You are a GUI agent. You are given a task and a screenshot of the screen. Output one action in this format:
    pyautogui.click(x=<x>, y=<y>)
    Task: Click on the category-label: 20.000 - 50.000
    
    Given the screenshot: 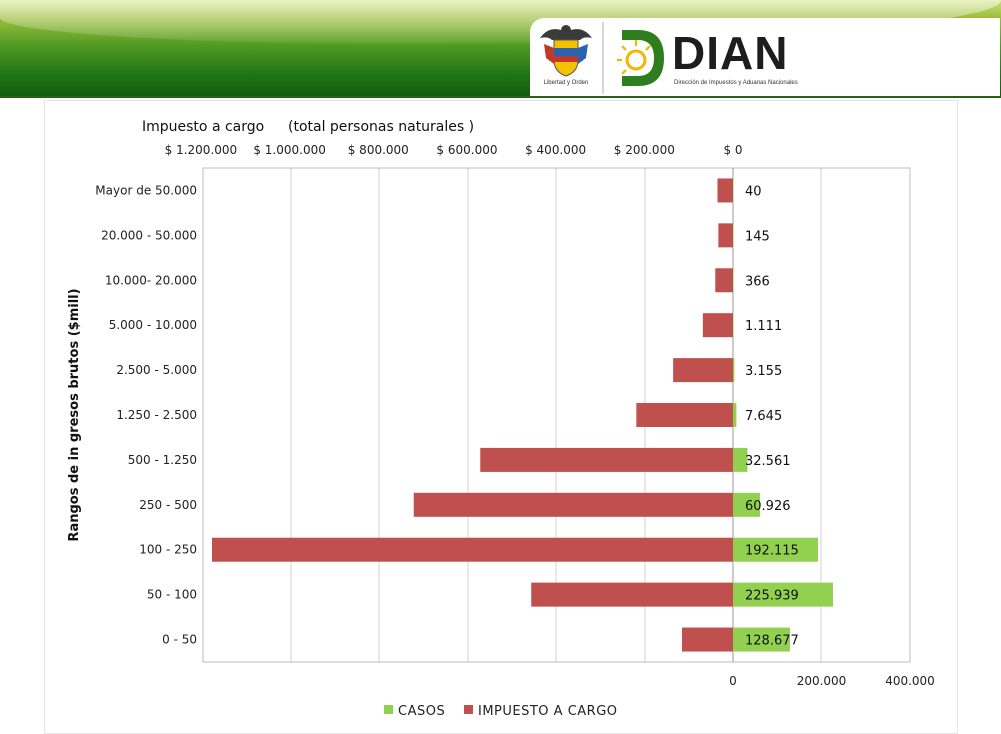 What is the action you would take?
    pyautogui.click(x=149, y=235)
    